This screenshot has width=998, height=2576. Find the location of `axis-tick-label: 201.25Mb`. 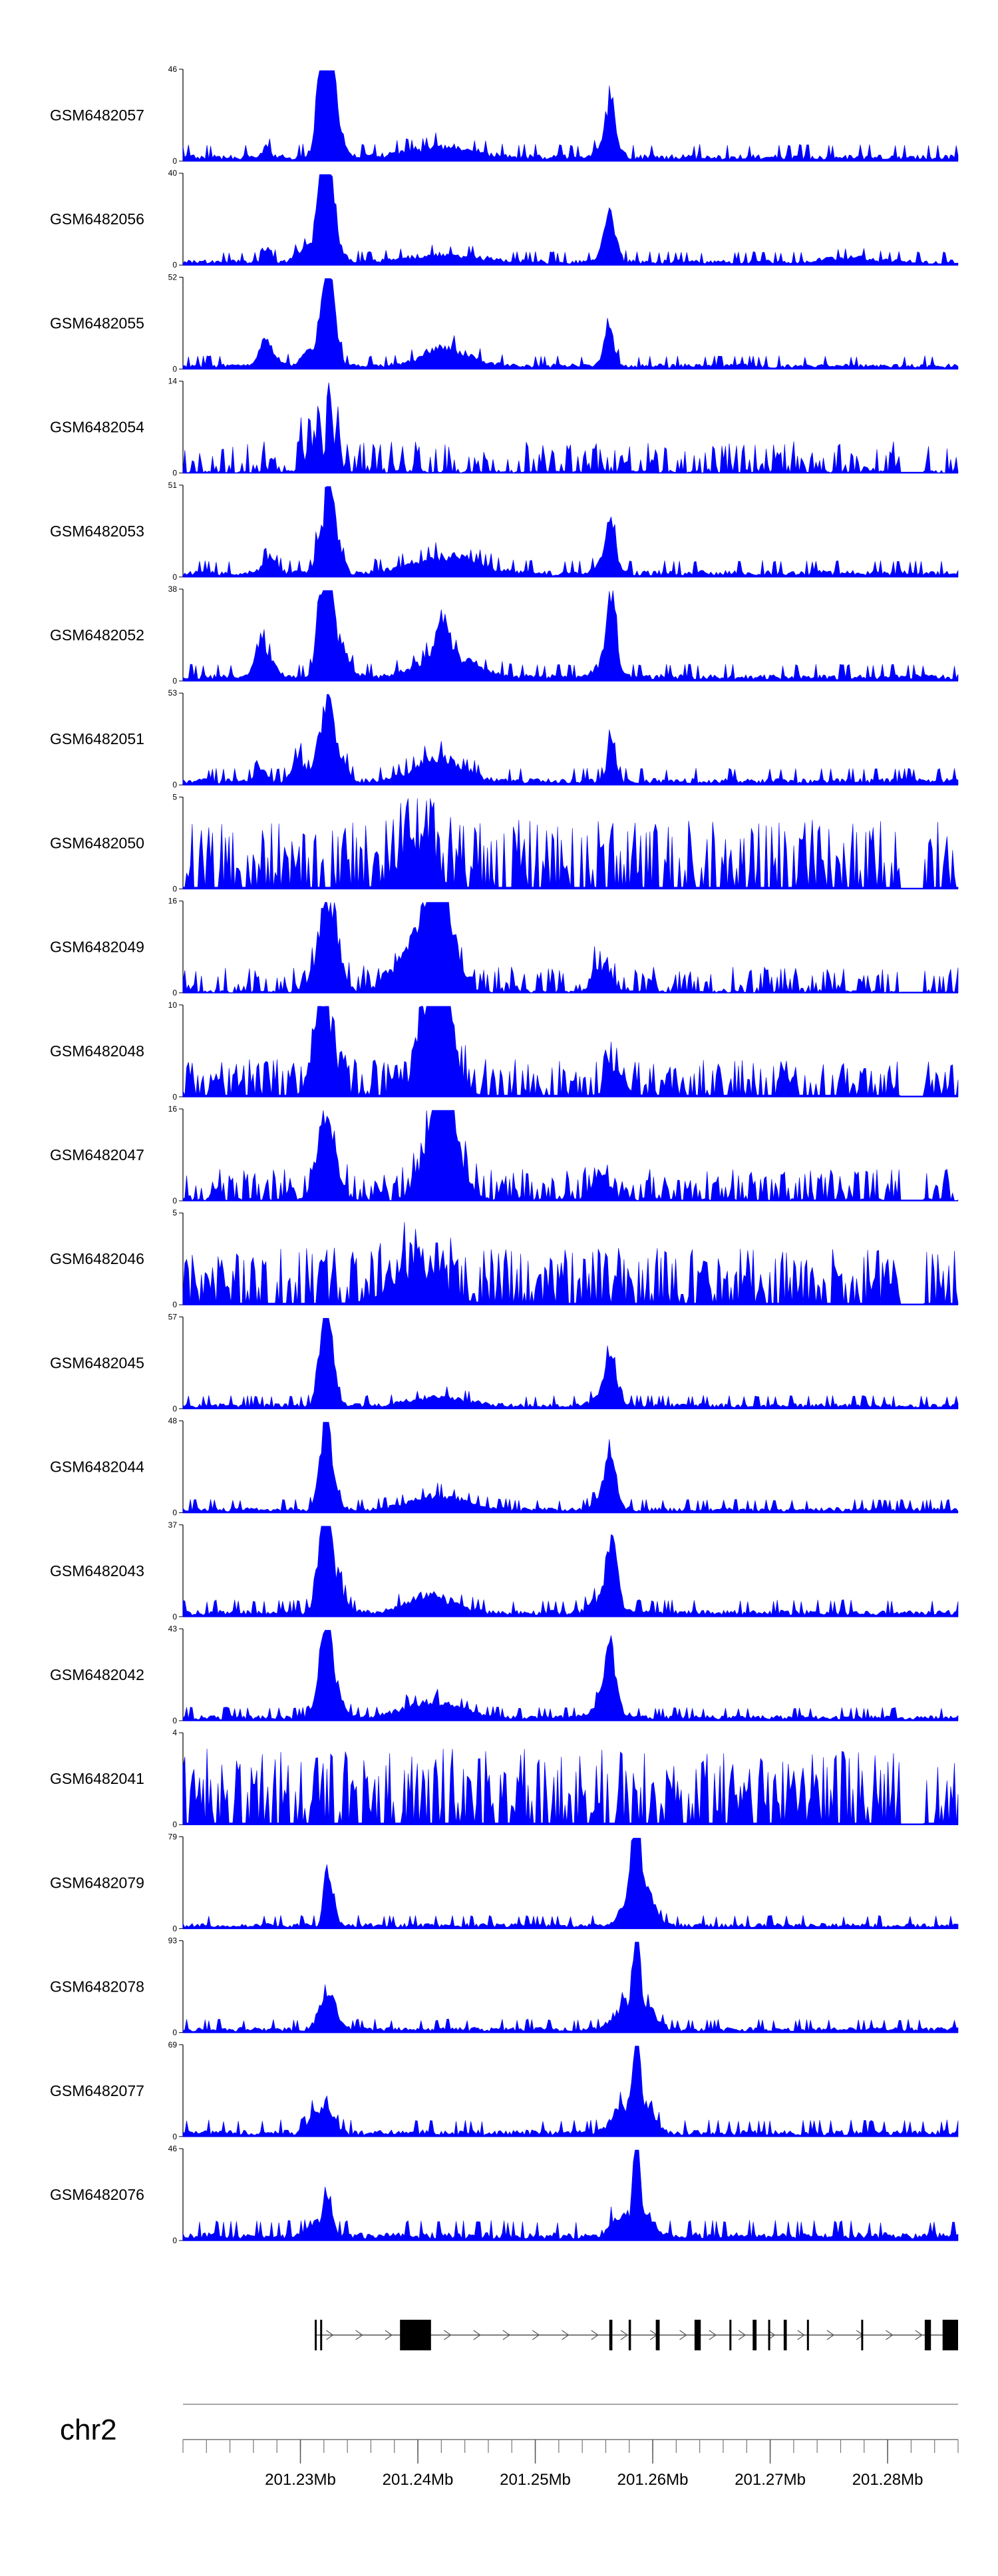

axis-tick-label: 201.25Mb is located at coordinates (535, 2480).